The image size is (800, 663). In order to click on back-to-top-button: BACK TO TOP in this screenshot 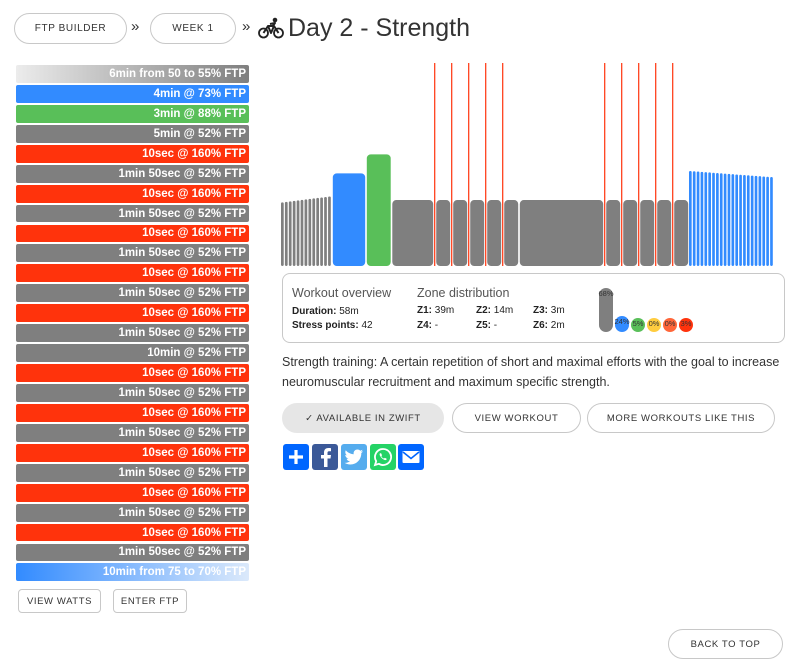, I will do `click(725, 644)`.